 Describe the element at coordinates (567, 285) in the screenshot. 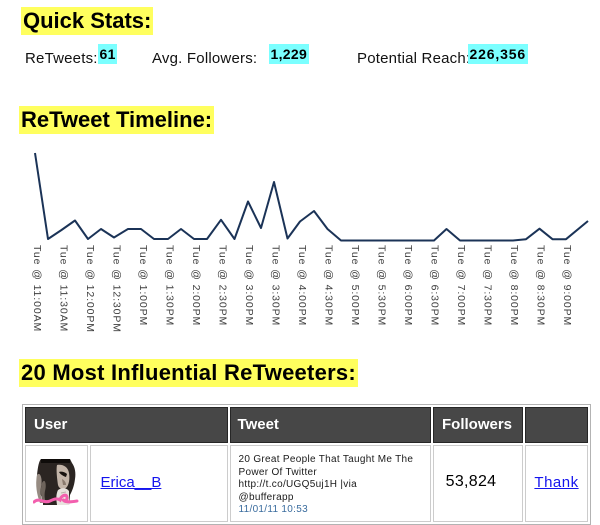

I see `svg-text: Tue @ 9:00PM` at that location.